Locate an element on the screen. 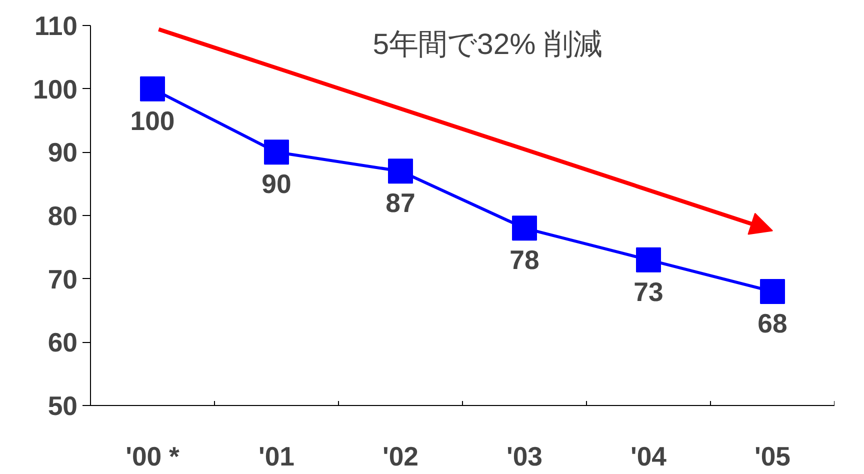 The width and height of the screenshot is (864, 474). x-tick-label: '01 is located at coordinates (276, 457).